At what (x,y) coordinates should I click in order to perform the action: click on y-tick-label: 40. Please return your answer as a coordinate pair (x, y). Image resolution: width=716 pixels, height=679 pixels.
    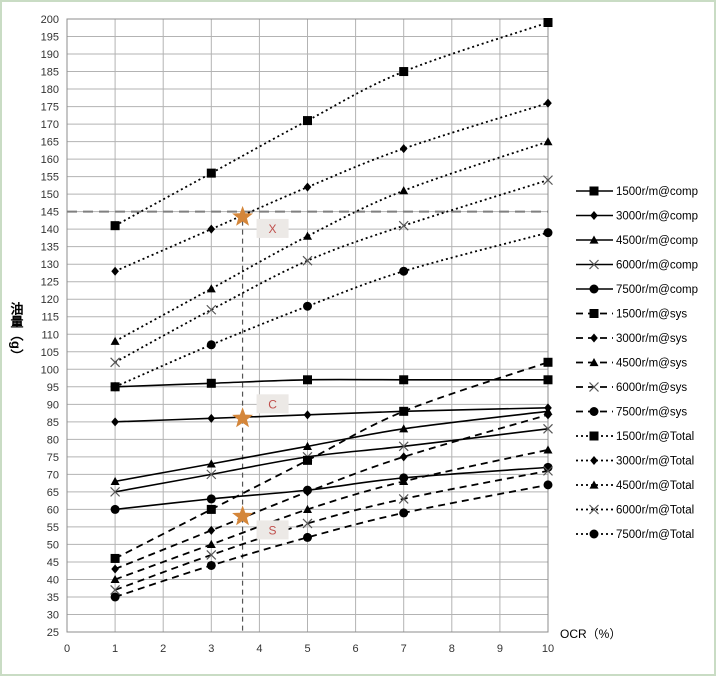
    Looking at the image, I should click on (53, 580).